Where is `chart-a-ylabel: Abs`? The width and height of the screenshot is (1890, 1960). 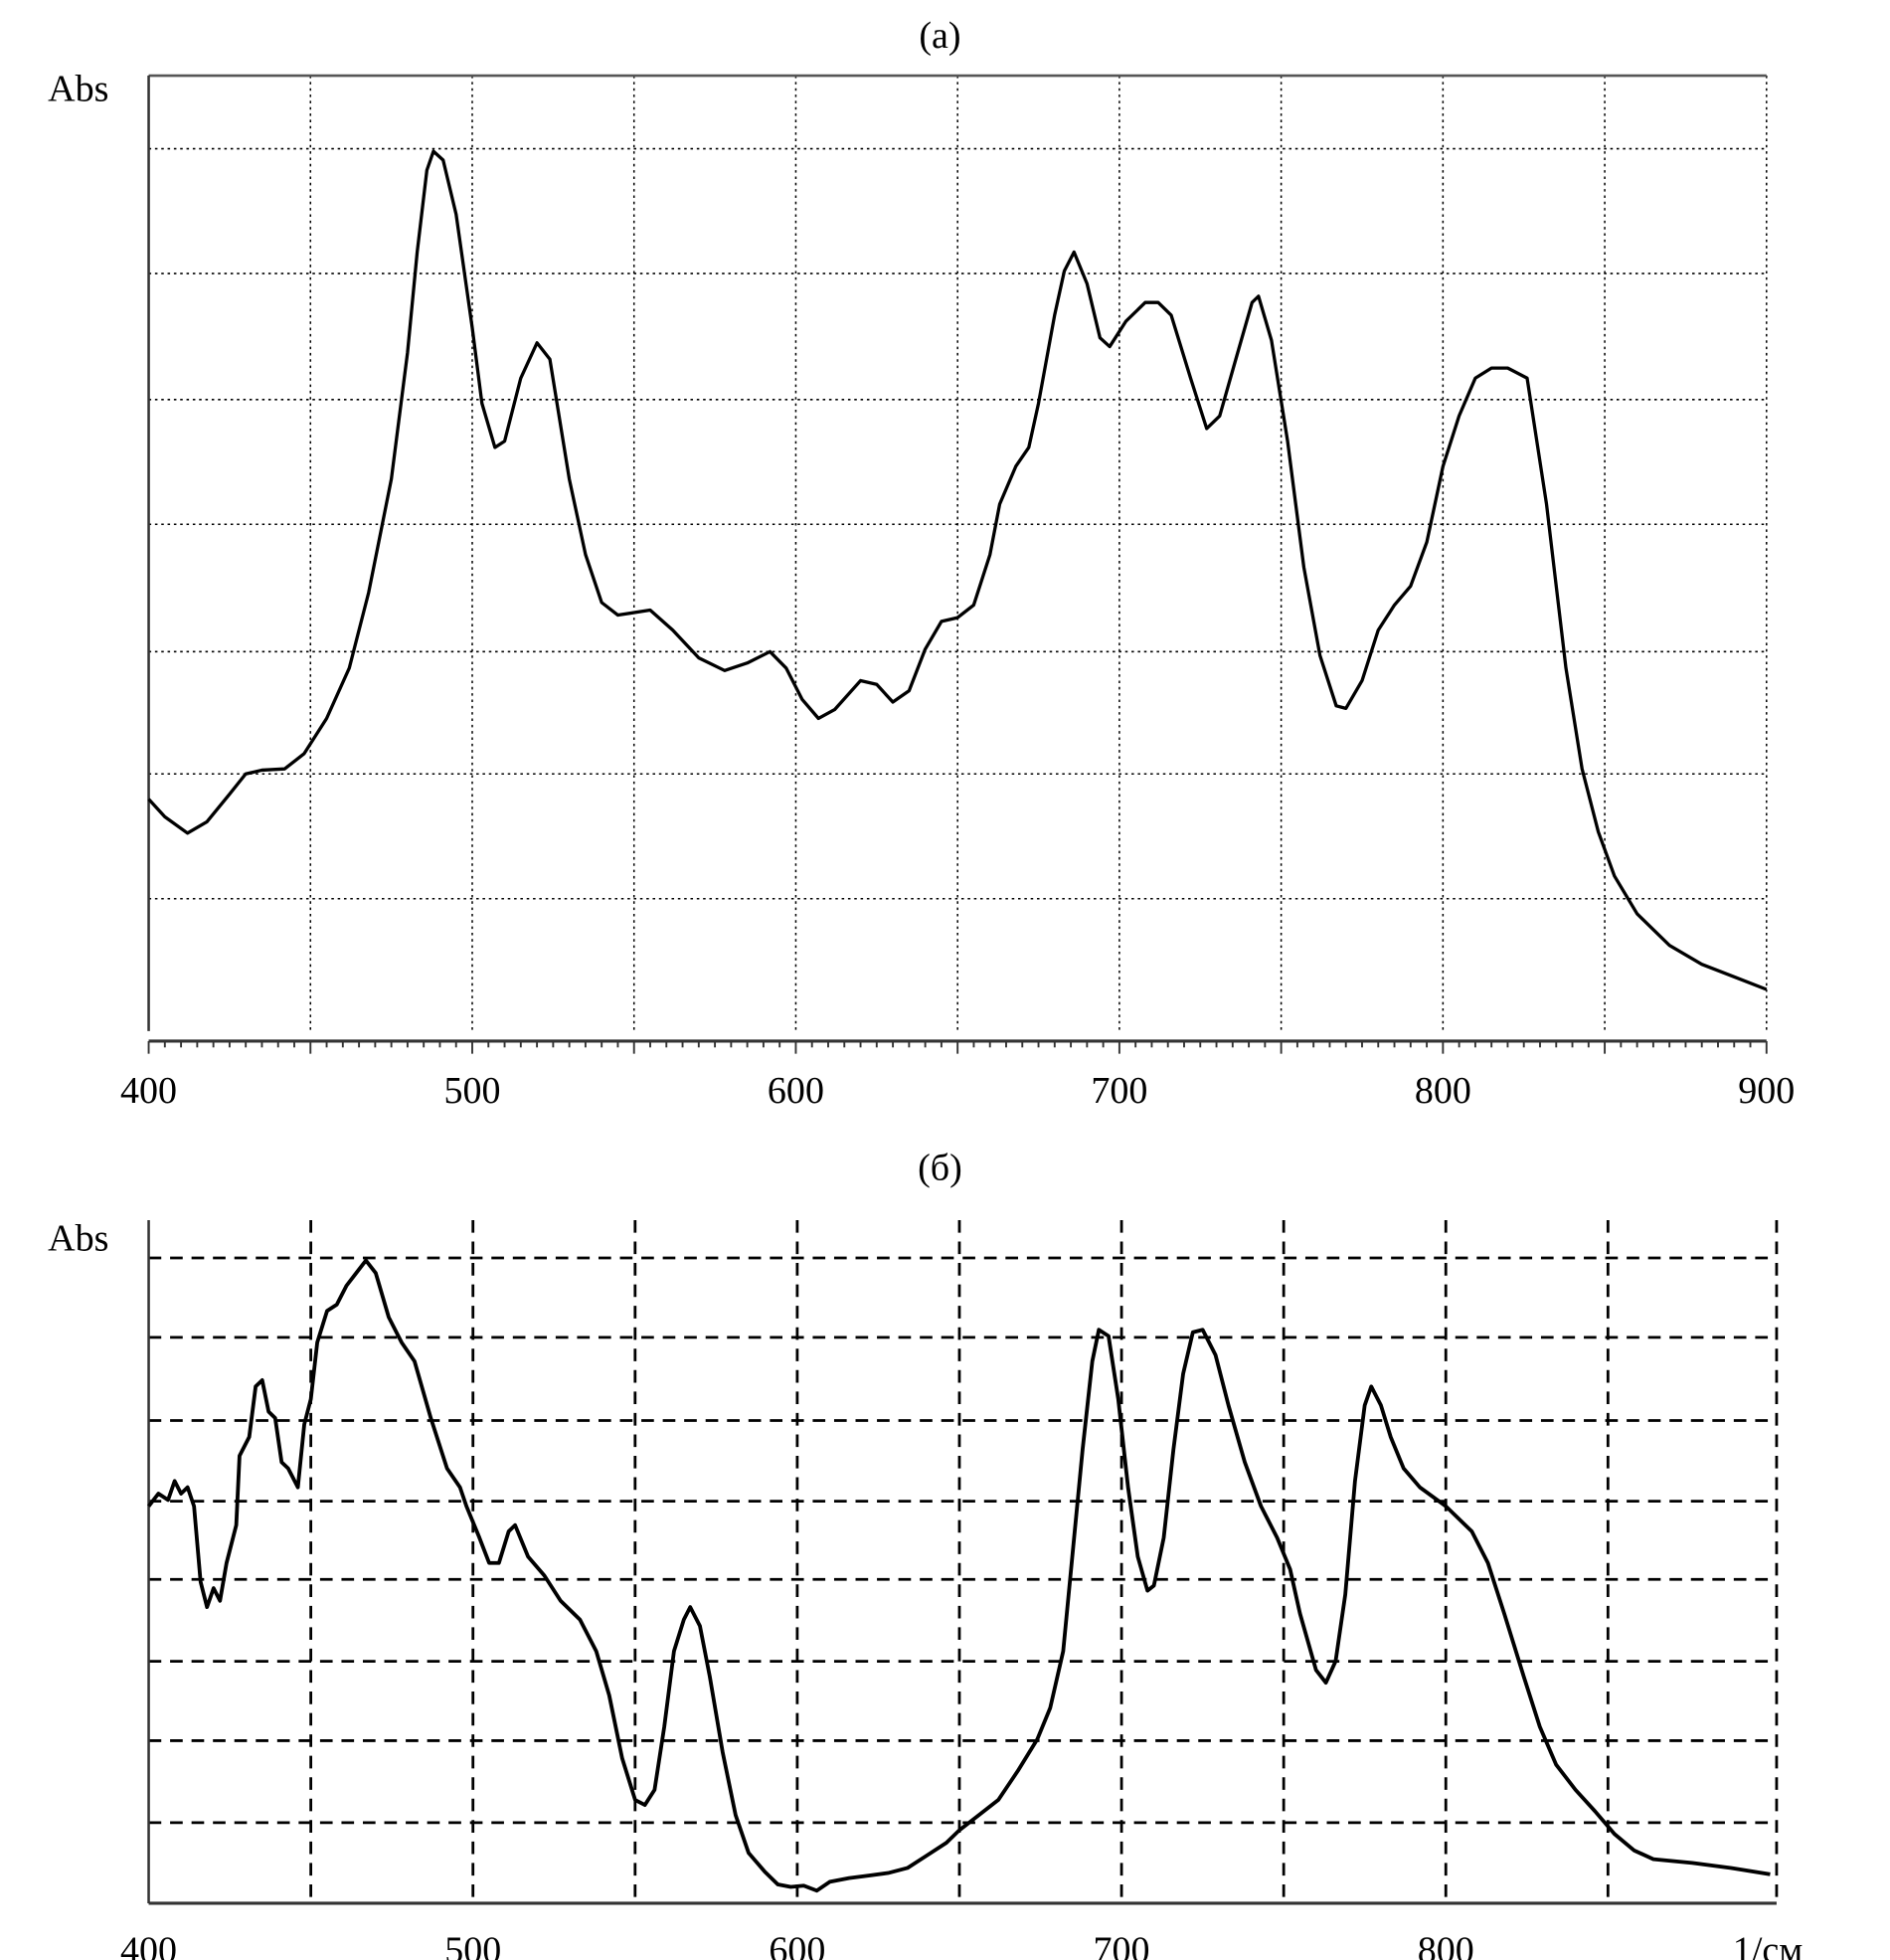
chart-a-ylabel: Abs is located at coordinates (78, 88).